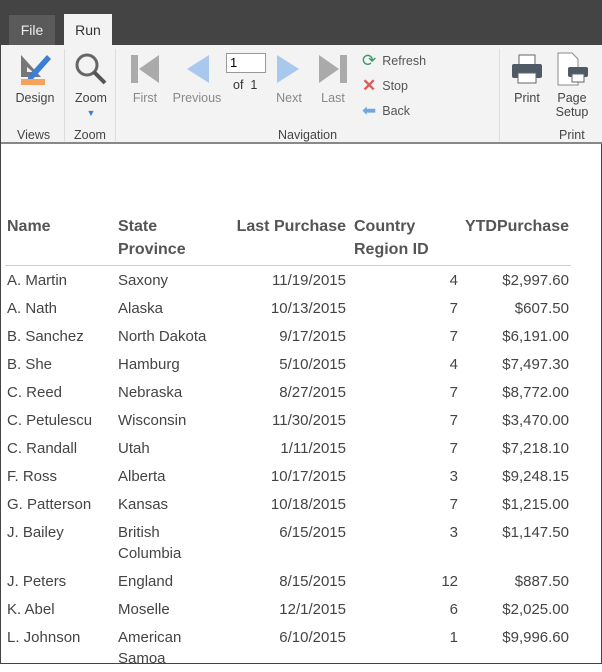 This screenshot has width=602, height=672. What do you see at coordinates (309, 280) in the screenshot?
I see `cell-last-purchase: 11/19/2015` at bounding box center [309, 280].